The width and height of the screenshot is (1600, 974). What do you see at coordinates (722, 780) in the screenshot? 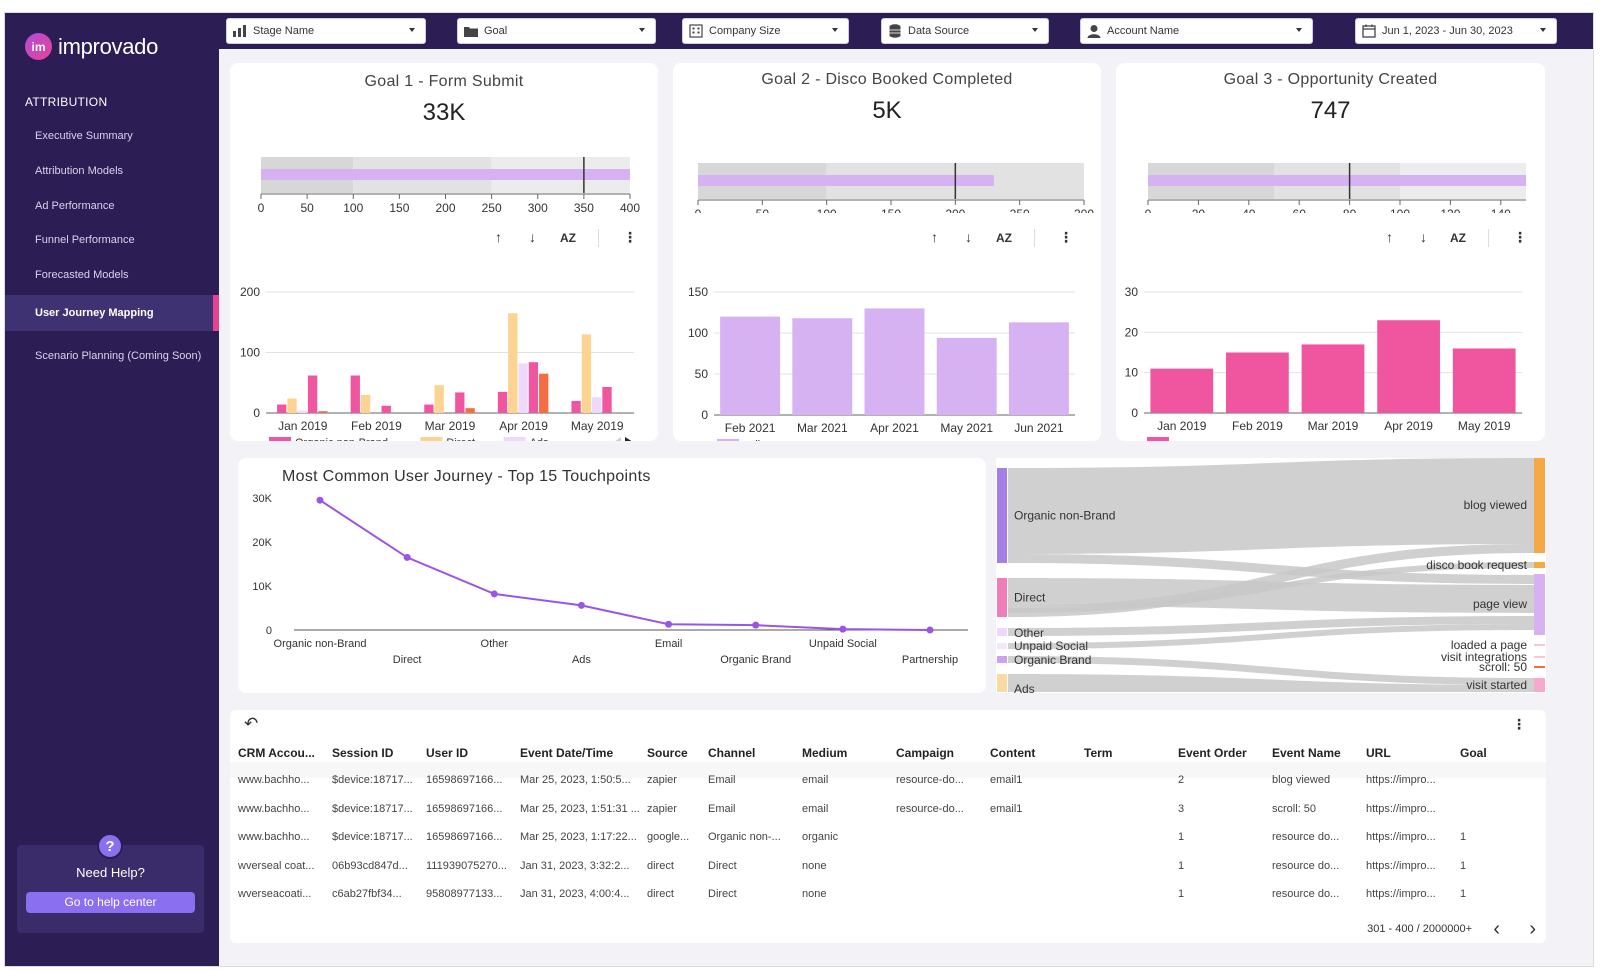
I see `table-cell: Email` at bounding box center [722, 780].